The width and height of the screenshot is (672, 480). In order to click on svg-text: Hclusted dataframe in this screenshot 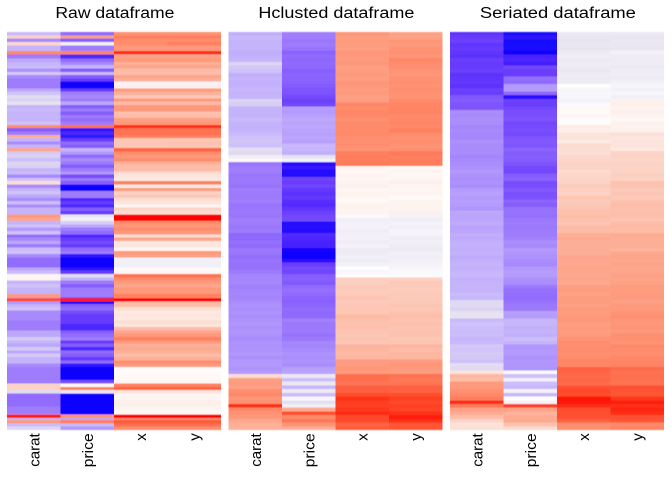, I will do `click(336, 13)`.